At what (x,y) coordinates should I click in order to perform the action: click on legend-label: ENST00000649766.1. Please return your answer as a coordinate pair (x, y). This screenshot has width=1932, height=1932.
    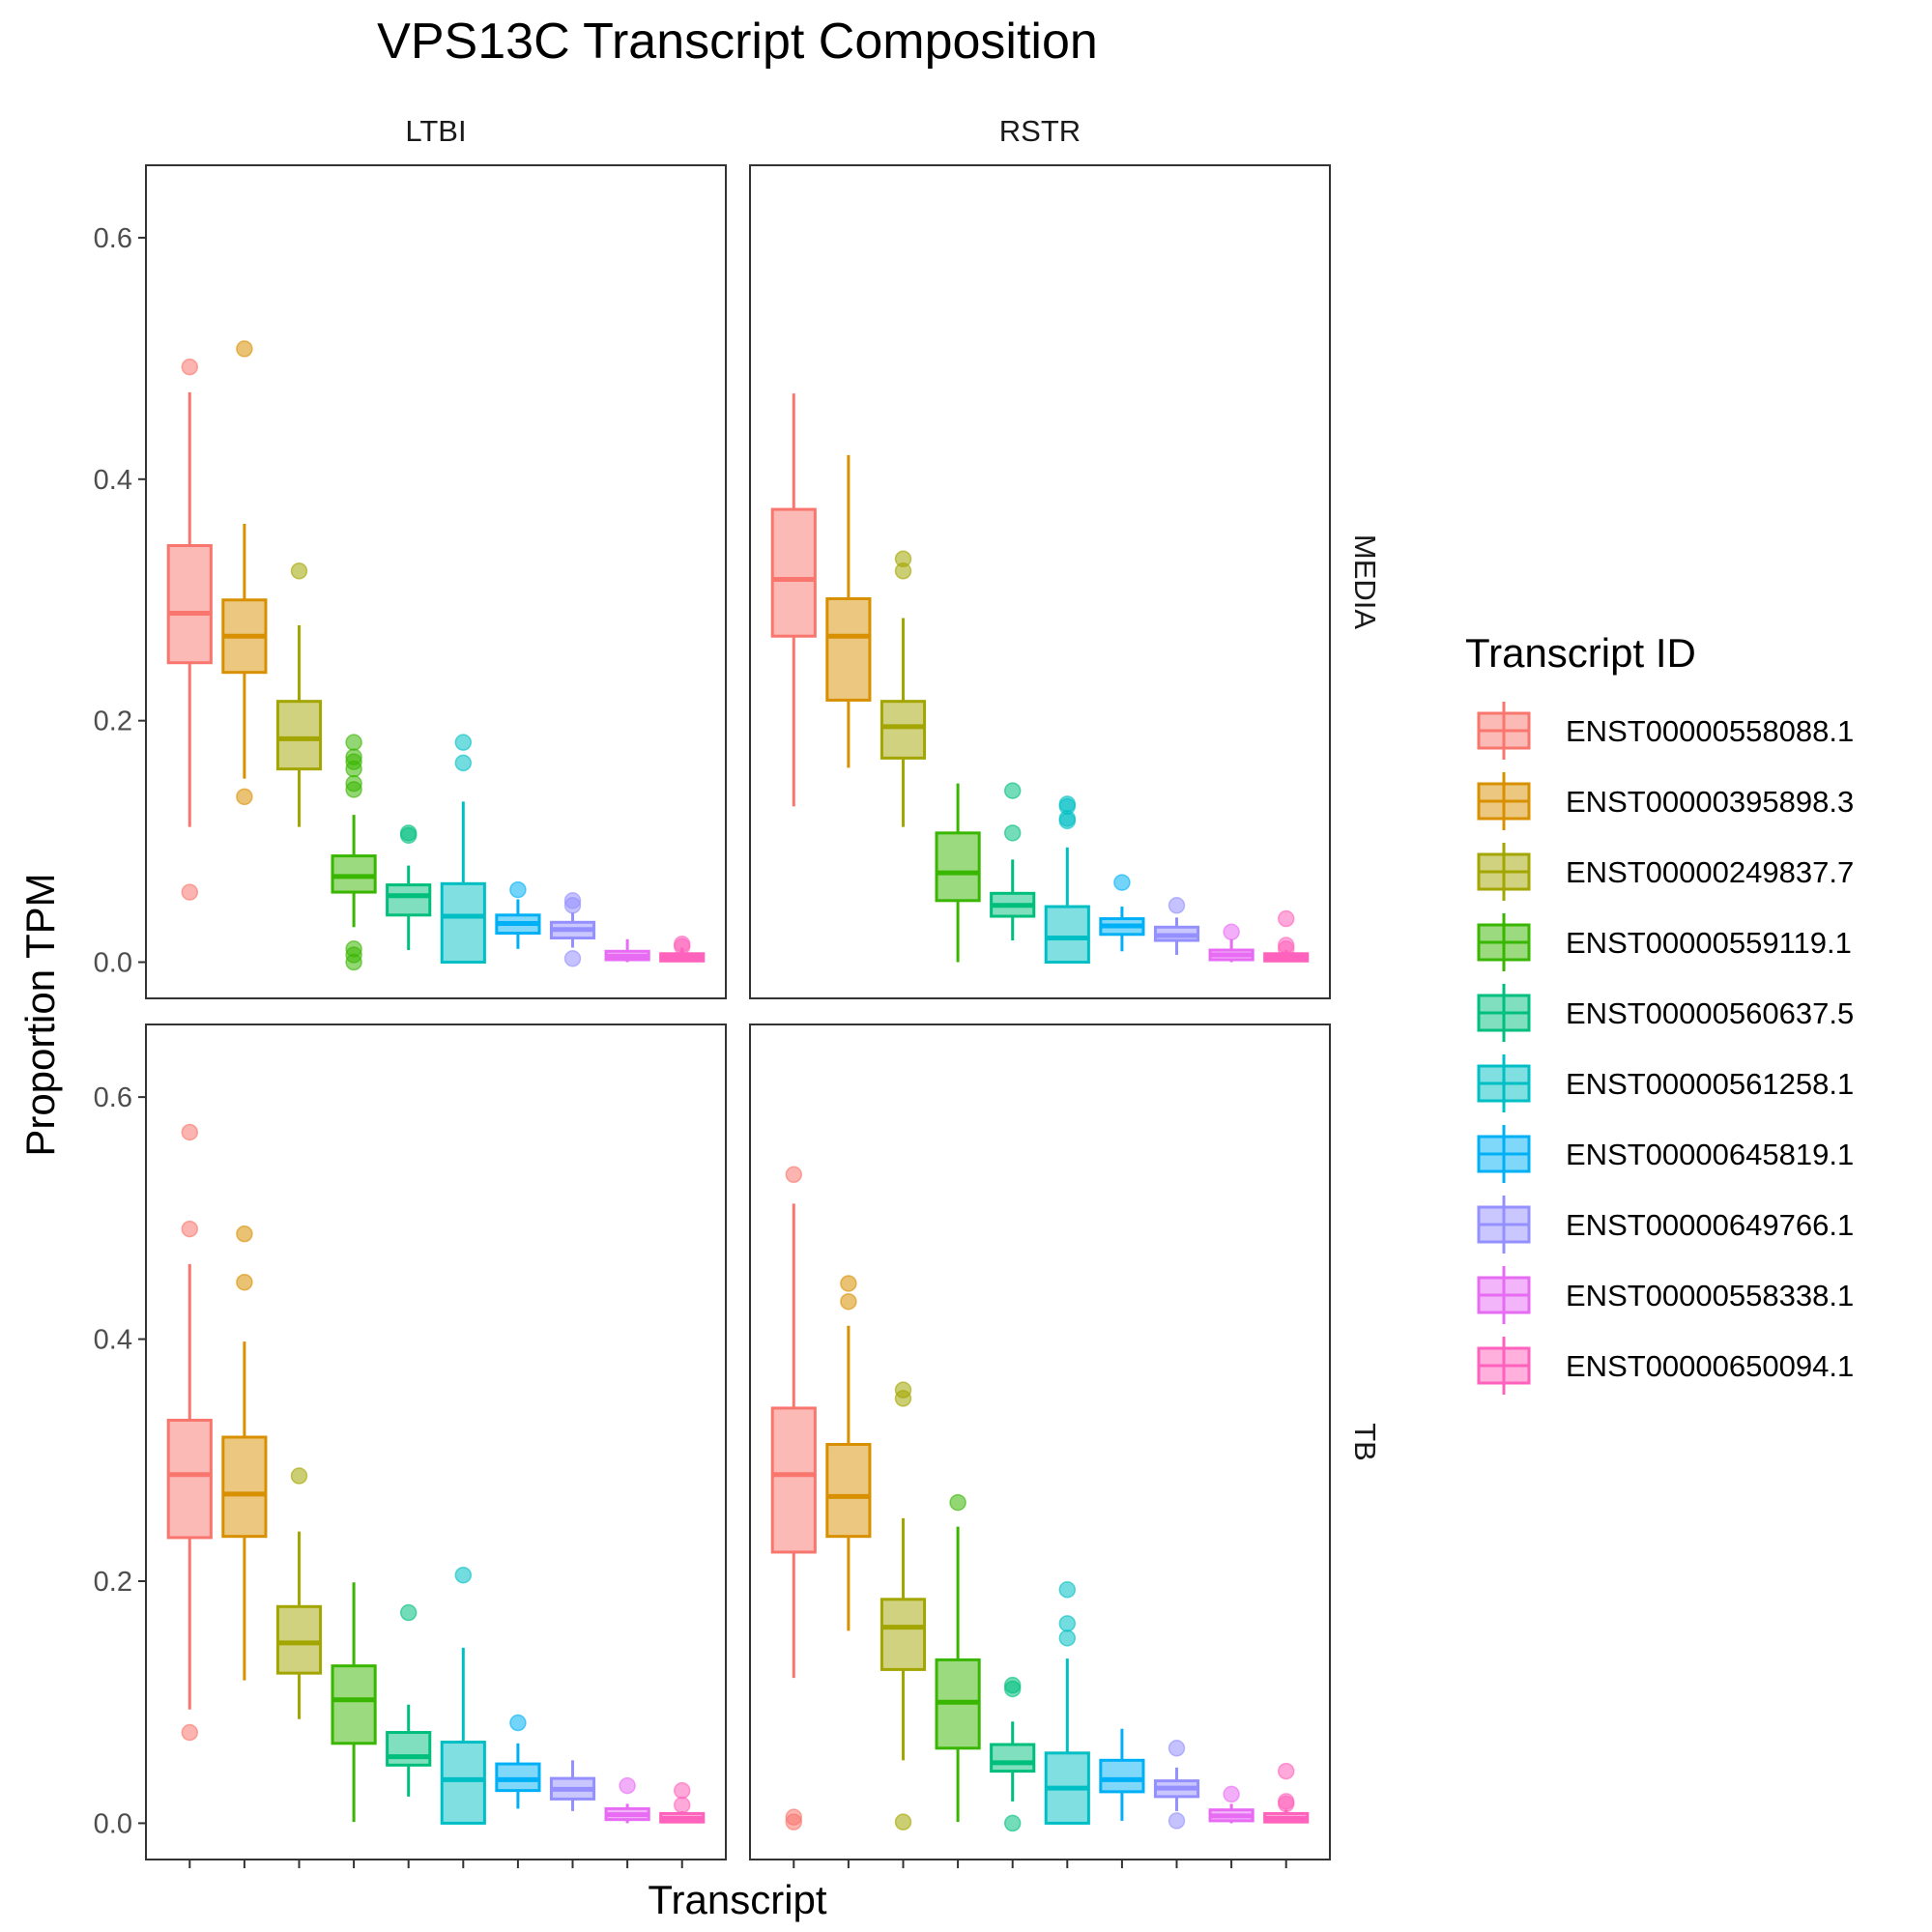
    Looking at the image, I should click on (1710, 1225).